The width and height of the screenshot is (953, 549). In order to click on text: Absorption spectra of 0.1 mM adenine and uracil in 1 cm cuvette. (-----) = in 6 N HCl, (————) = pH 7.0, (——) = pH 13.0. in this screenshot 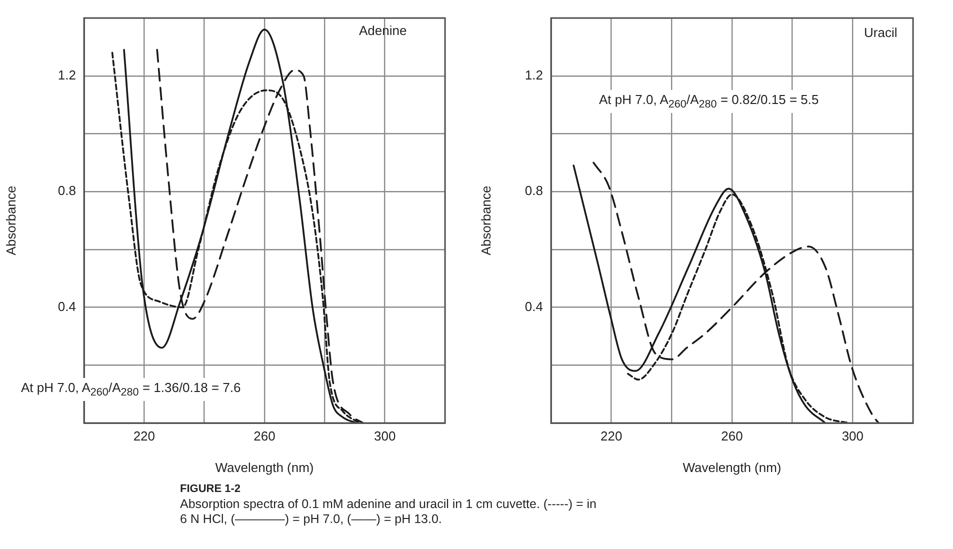, I will do `click(389, 512)`.